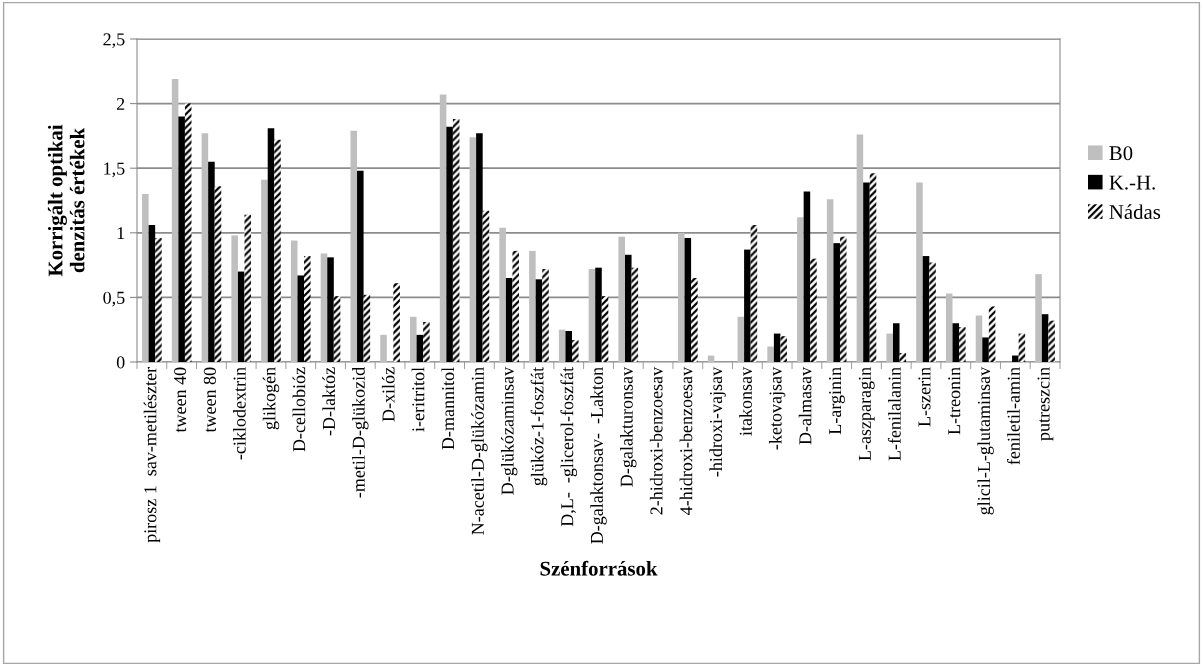  Describe the element at coordinates (239, 413) in the screenshot. I see `x-tick-label: -ciklodextrin` at that location.